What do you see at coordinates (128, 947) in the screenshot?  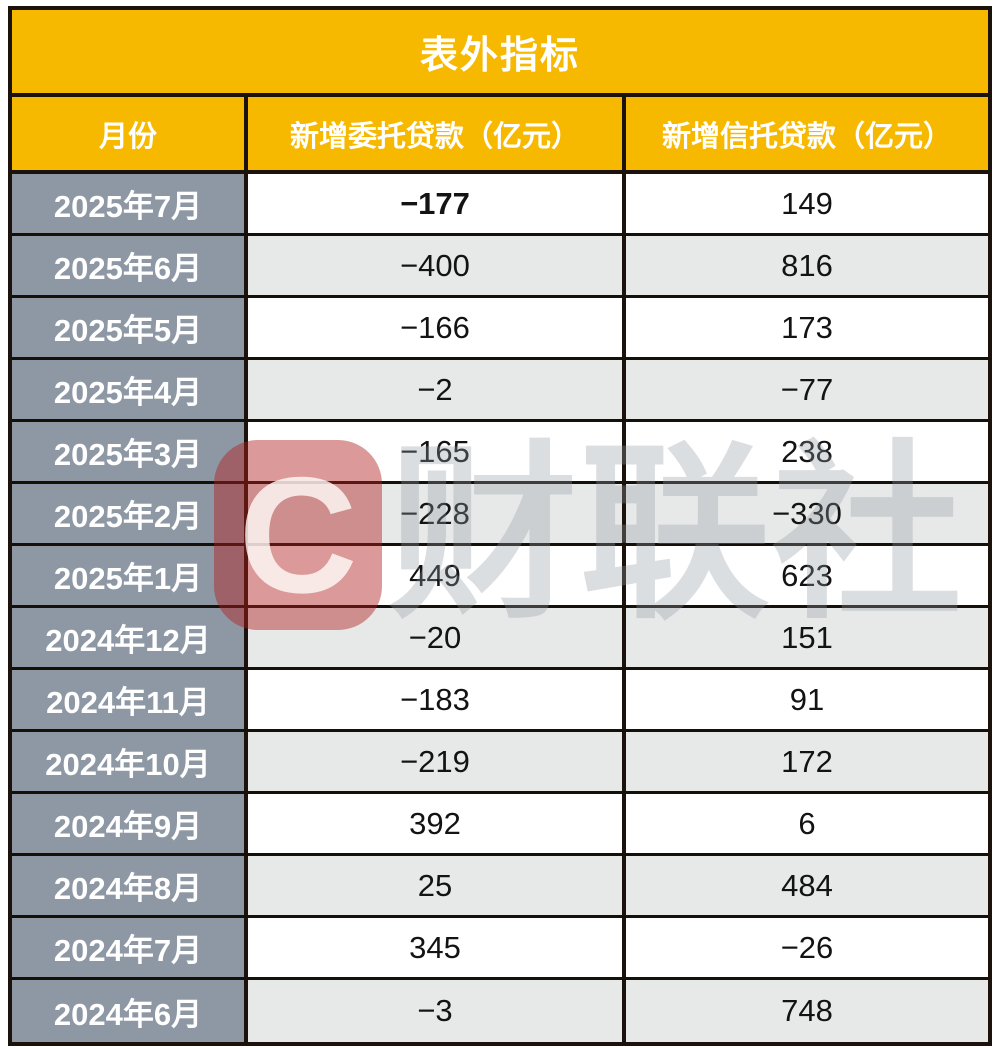 I see `month-cell: 2024年7月` at bounding box center [128, 947].